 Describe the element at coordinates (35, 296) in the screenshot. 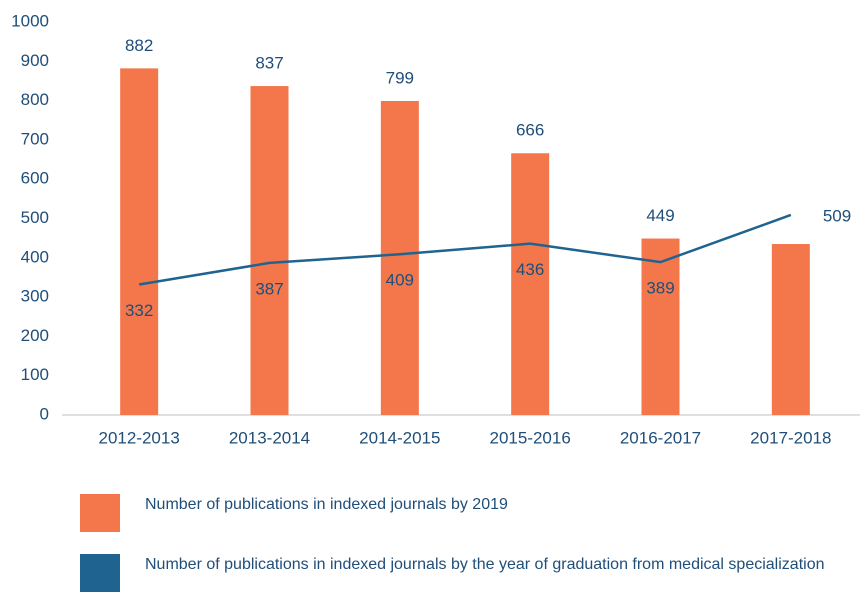

I see `y-tick-label: 300` at that location.